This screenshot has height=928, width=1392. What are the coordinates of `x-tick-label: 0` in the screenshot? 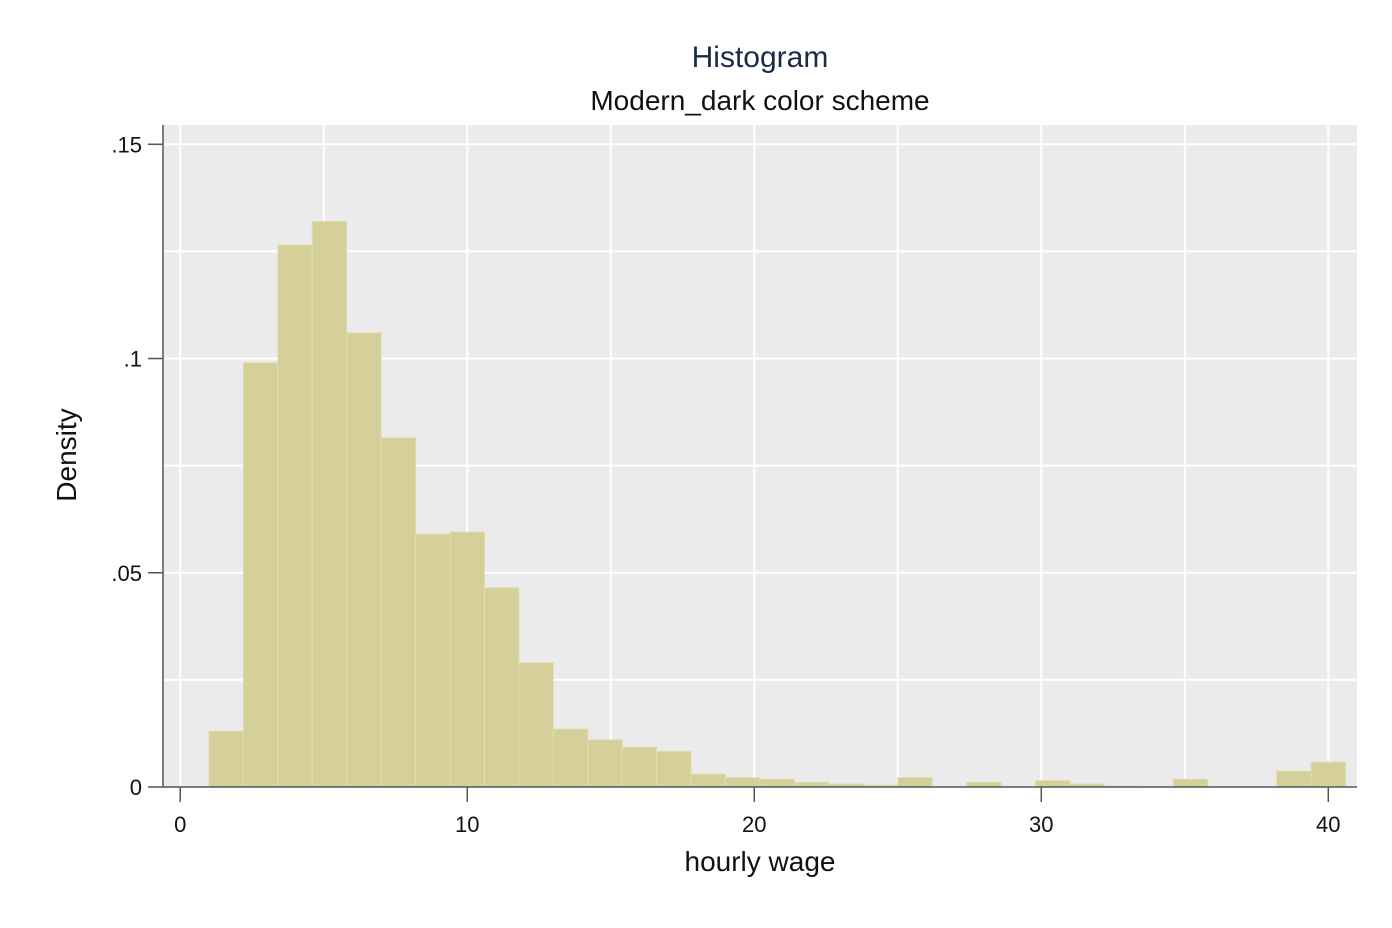 It's located at (180, 824).